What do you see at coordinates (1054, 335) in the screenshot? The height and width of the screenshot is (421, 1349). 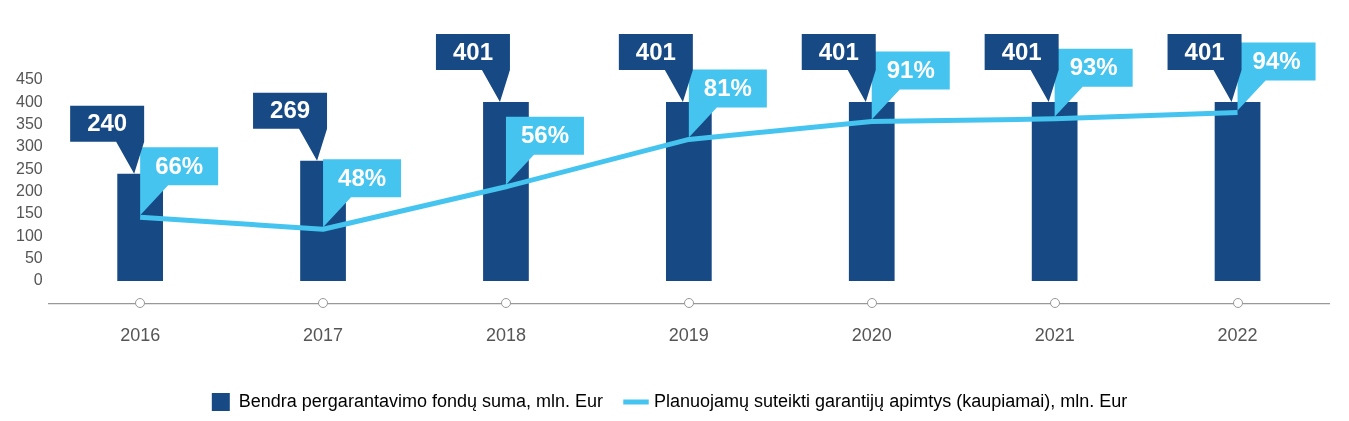 I see `x-tick-label: 2021` at bounding box center [1054, 335].